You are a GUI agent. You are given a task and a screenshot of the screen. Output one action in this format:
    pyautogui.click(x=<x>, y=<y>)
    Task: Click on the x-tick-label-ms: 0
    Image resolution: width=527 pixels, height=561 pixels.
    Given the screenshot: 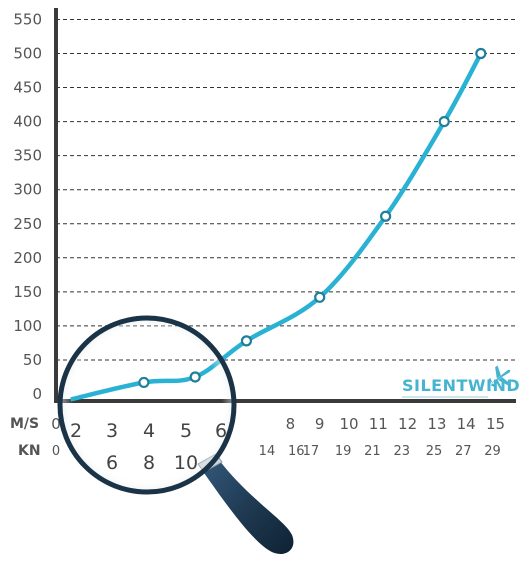 What is the action you would take?
    pyautogui.click(x=56, y=424)
    